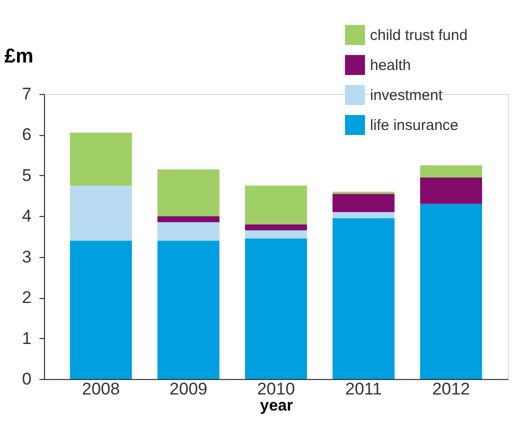  I want to click on y-tick-label: 2, so click(27, 298).